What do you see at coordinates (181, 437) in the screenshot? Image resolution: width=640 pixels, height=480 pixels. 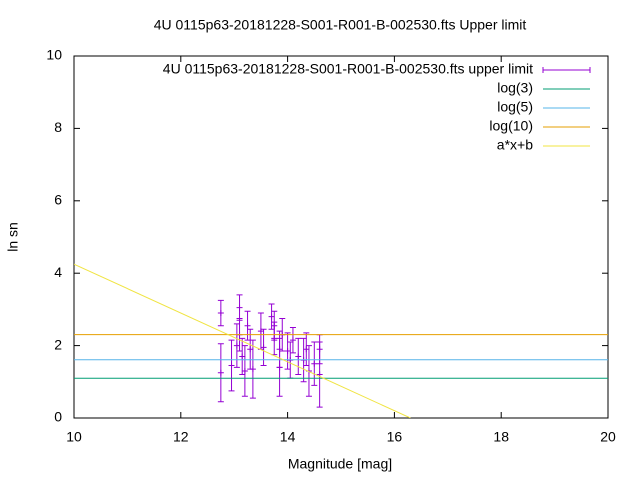 I see `x-tick-label: 12` at bounding box center [181, 437].